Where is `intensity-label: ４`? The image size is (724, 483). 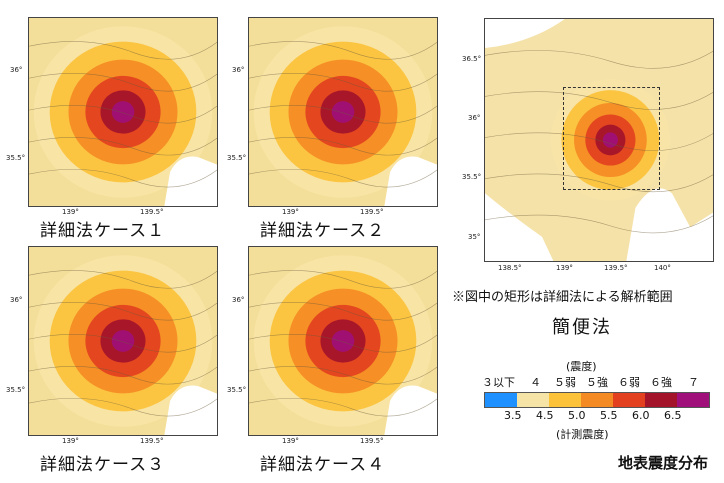
intensity-label: ４ is located at coordinates (535, 382).